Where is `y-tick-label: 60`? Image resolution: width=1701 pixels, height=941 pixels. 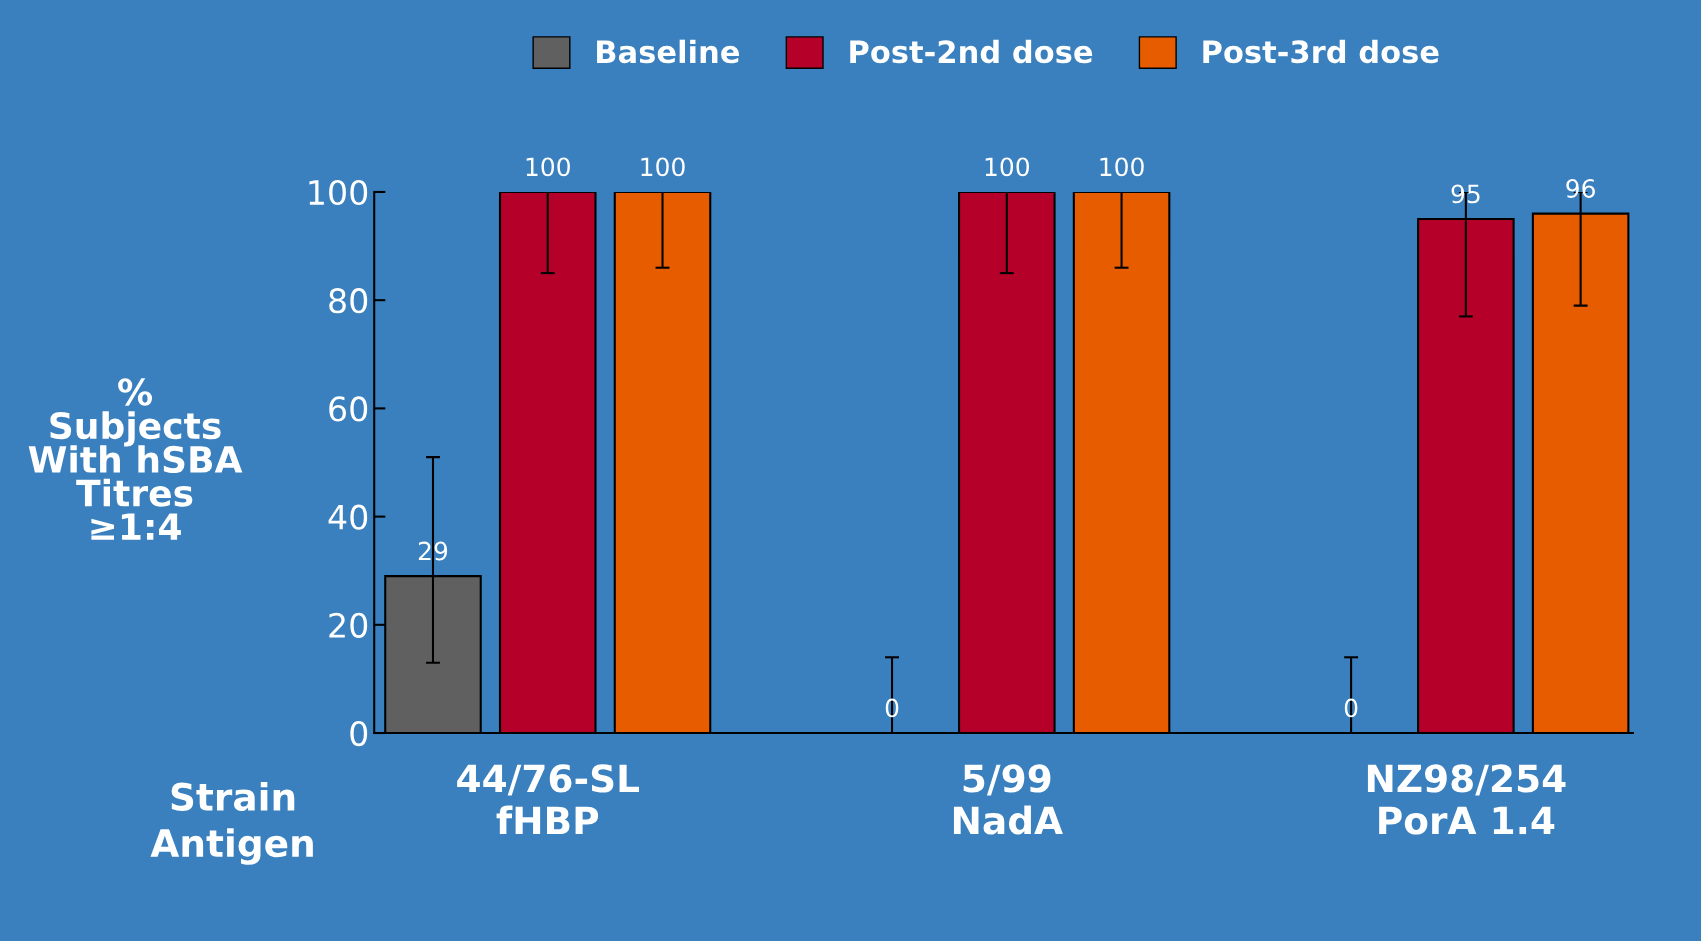
y-tick-label: 60 is located at coordinates (348, 409).